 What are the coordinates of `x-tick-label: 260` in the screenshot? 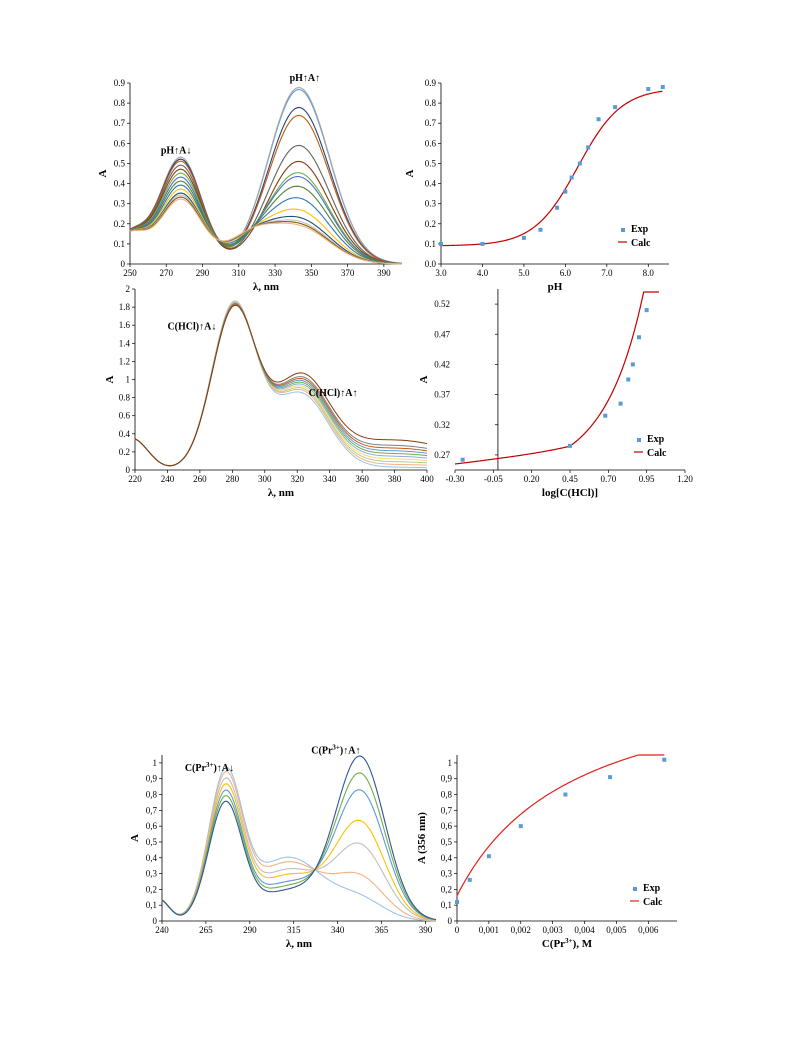 It's located at (200, 479).